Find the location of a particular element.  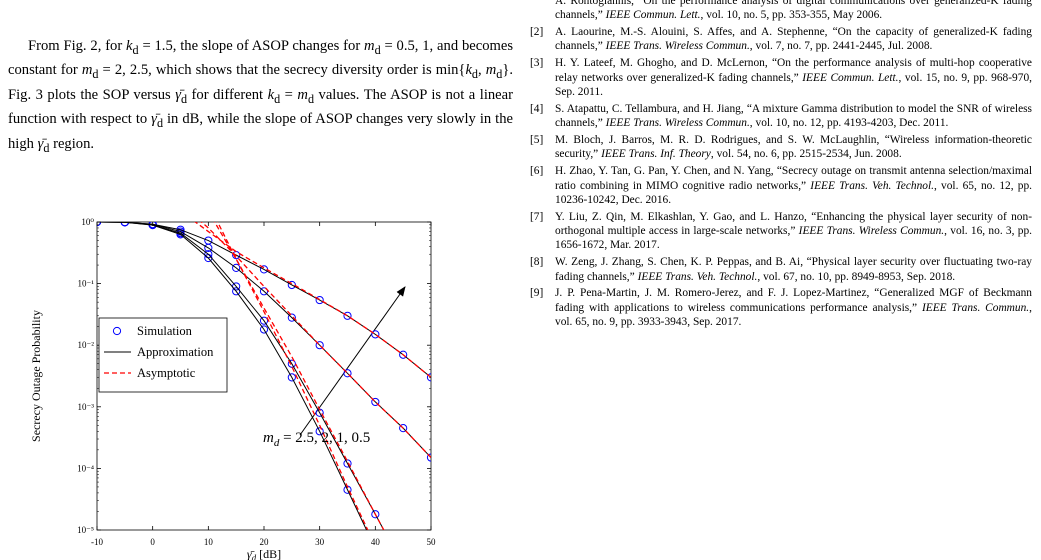

reference-number: [6] is located at coordinates (537, 171).